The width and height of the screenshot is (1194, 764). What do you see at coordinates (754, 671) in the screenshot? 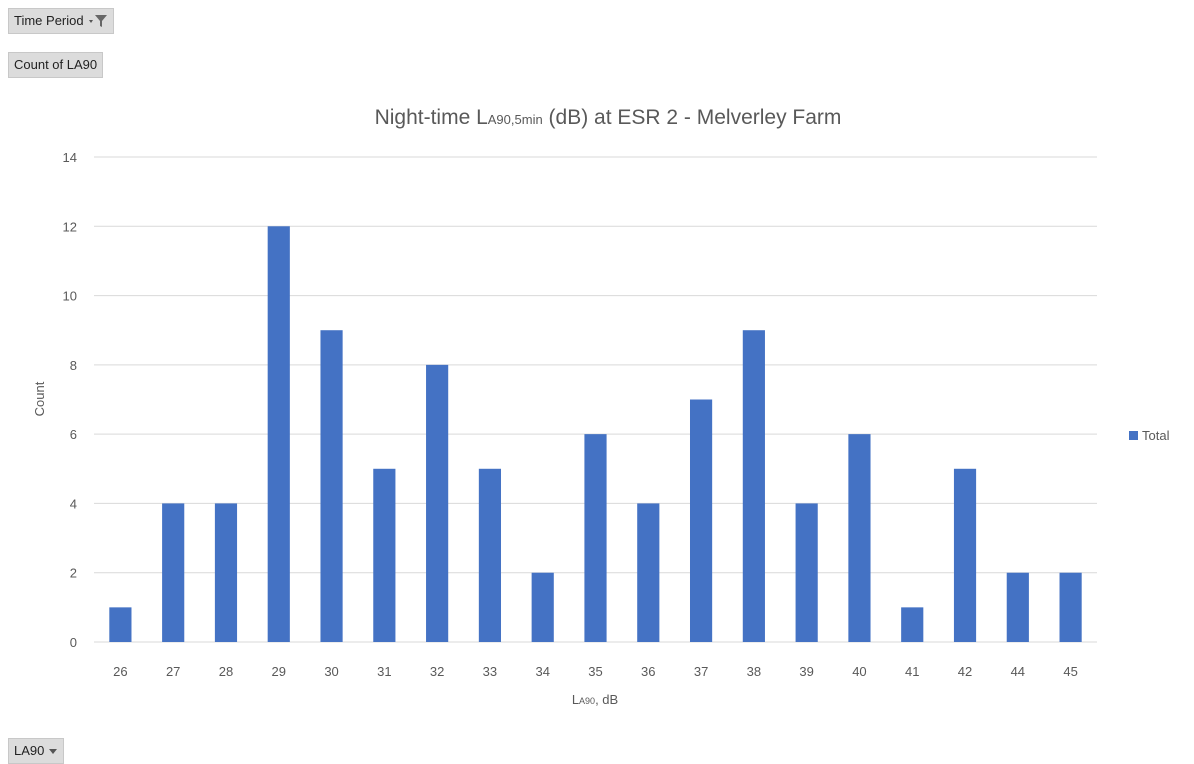
I see `x-tick-label: 38` at bounding box center [754, 671].